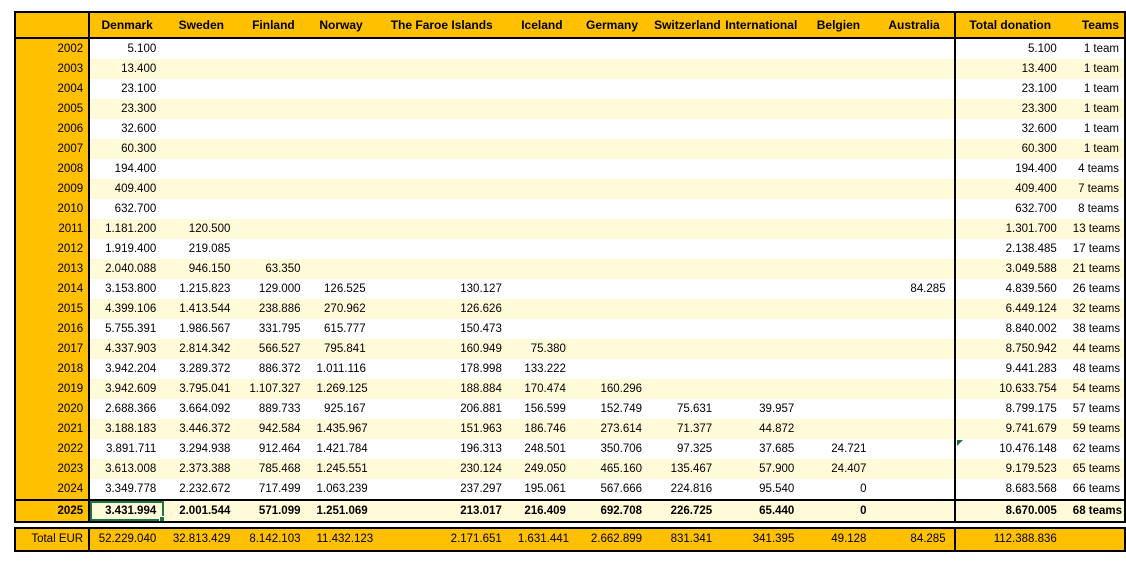  I want to click on cell-2023-finland: 785.468, so click(273, 469).